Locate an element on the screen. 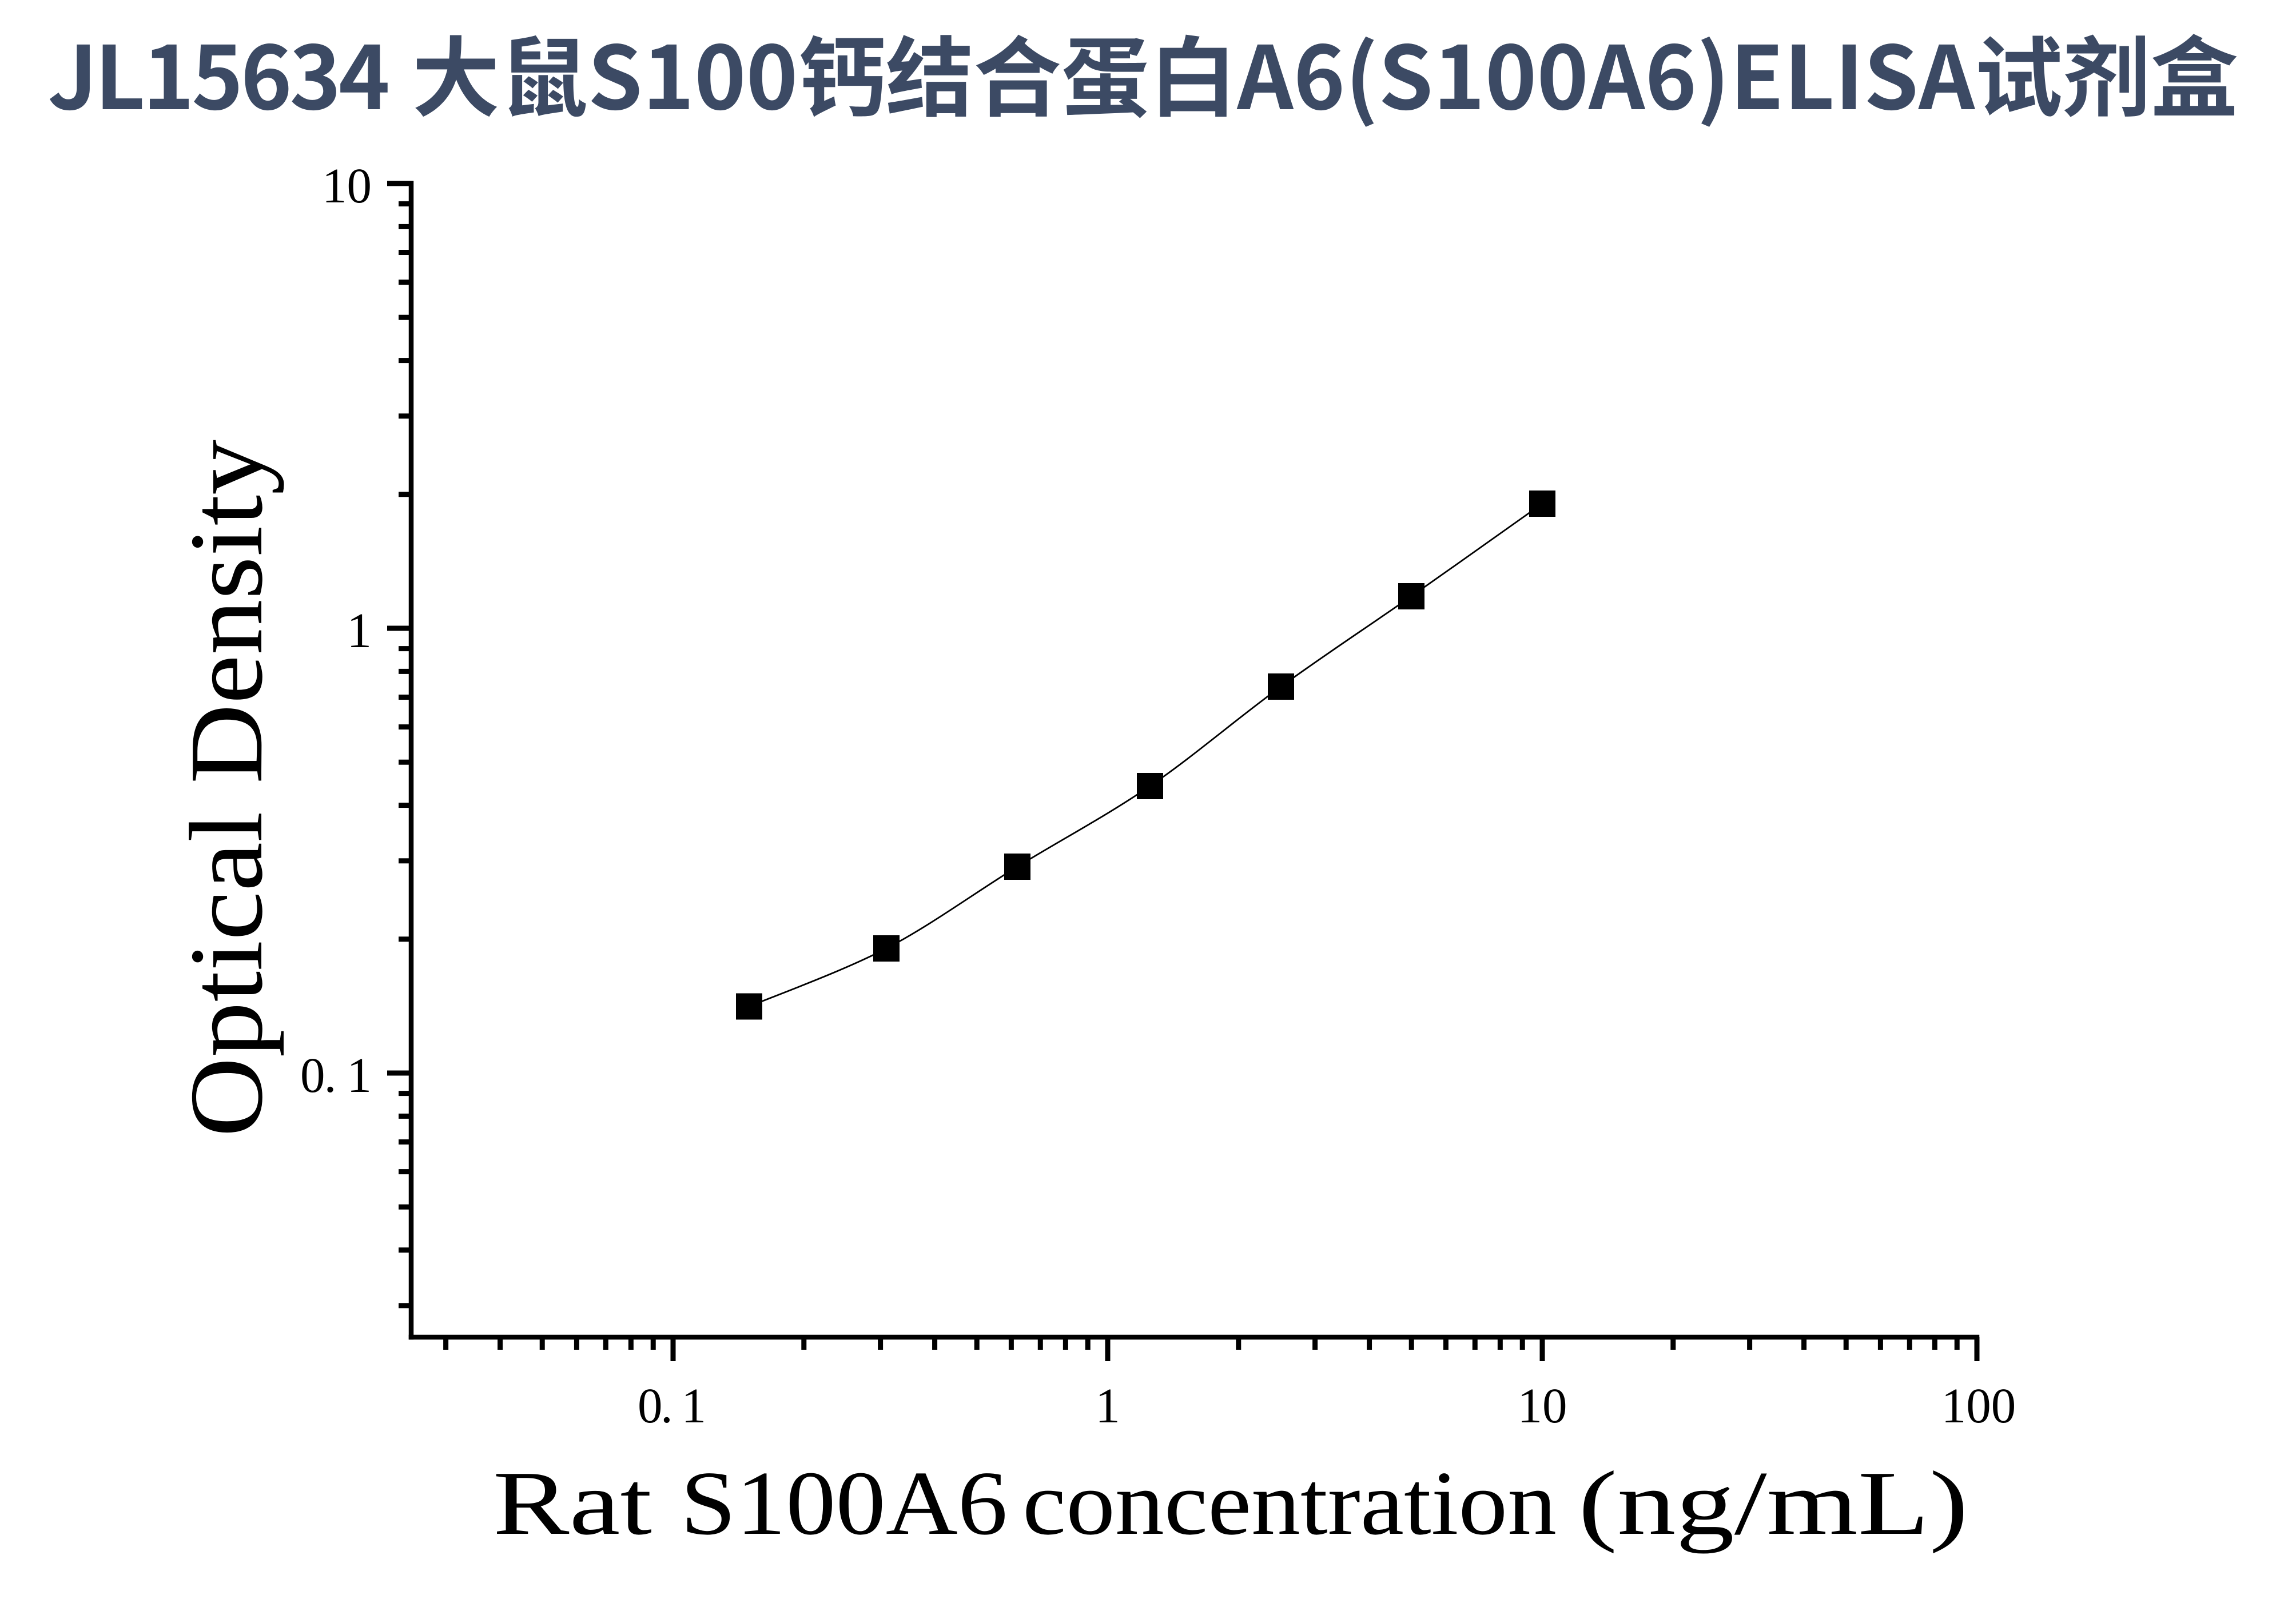  svg-text: Optical Density is located at coordinates (226, 788).